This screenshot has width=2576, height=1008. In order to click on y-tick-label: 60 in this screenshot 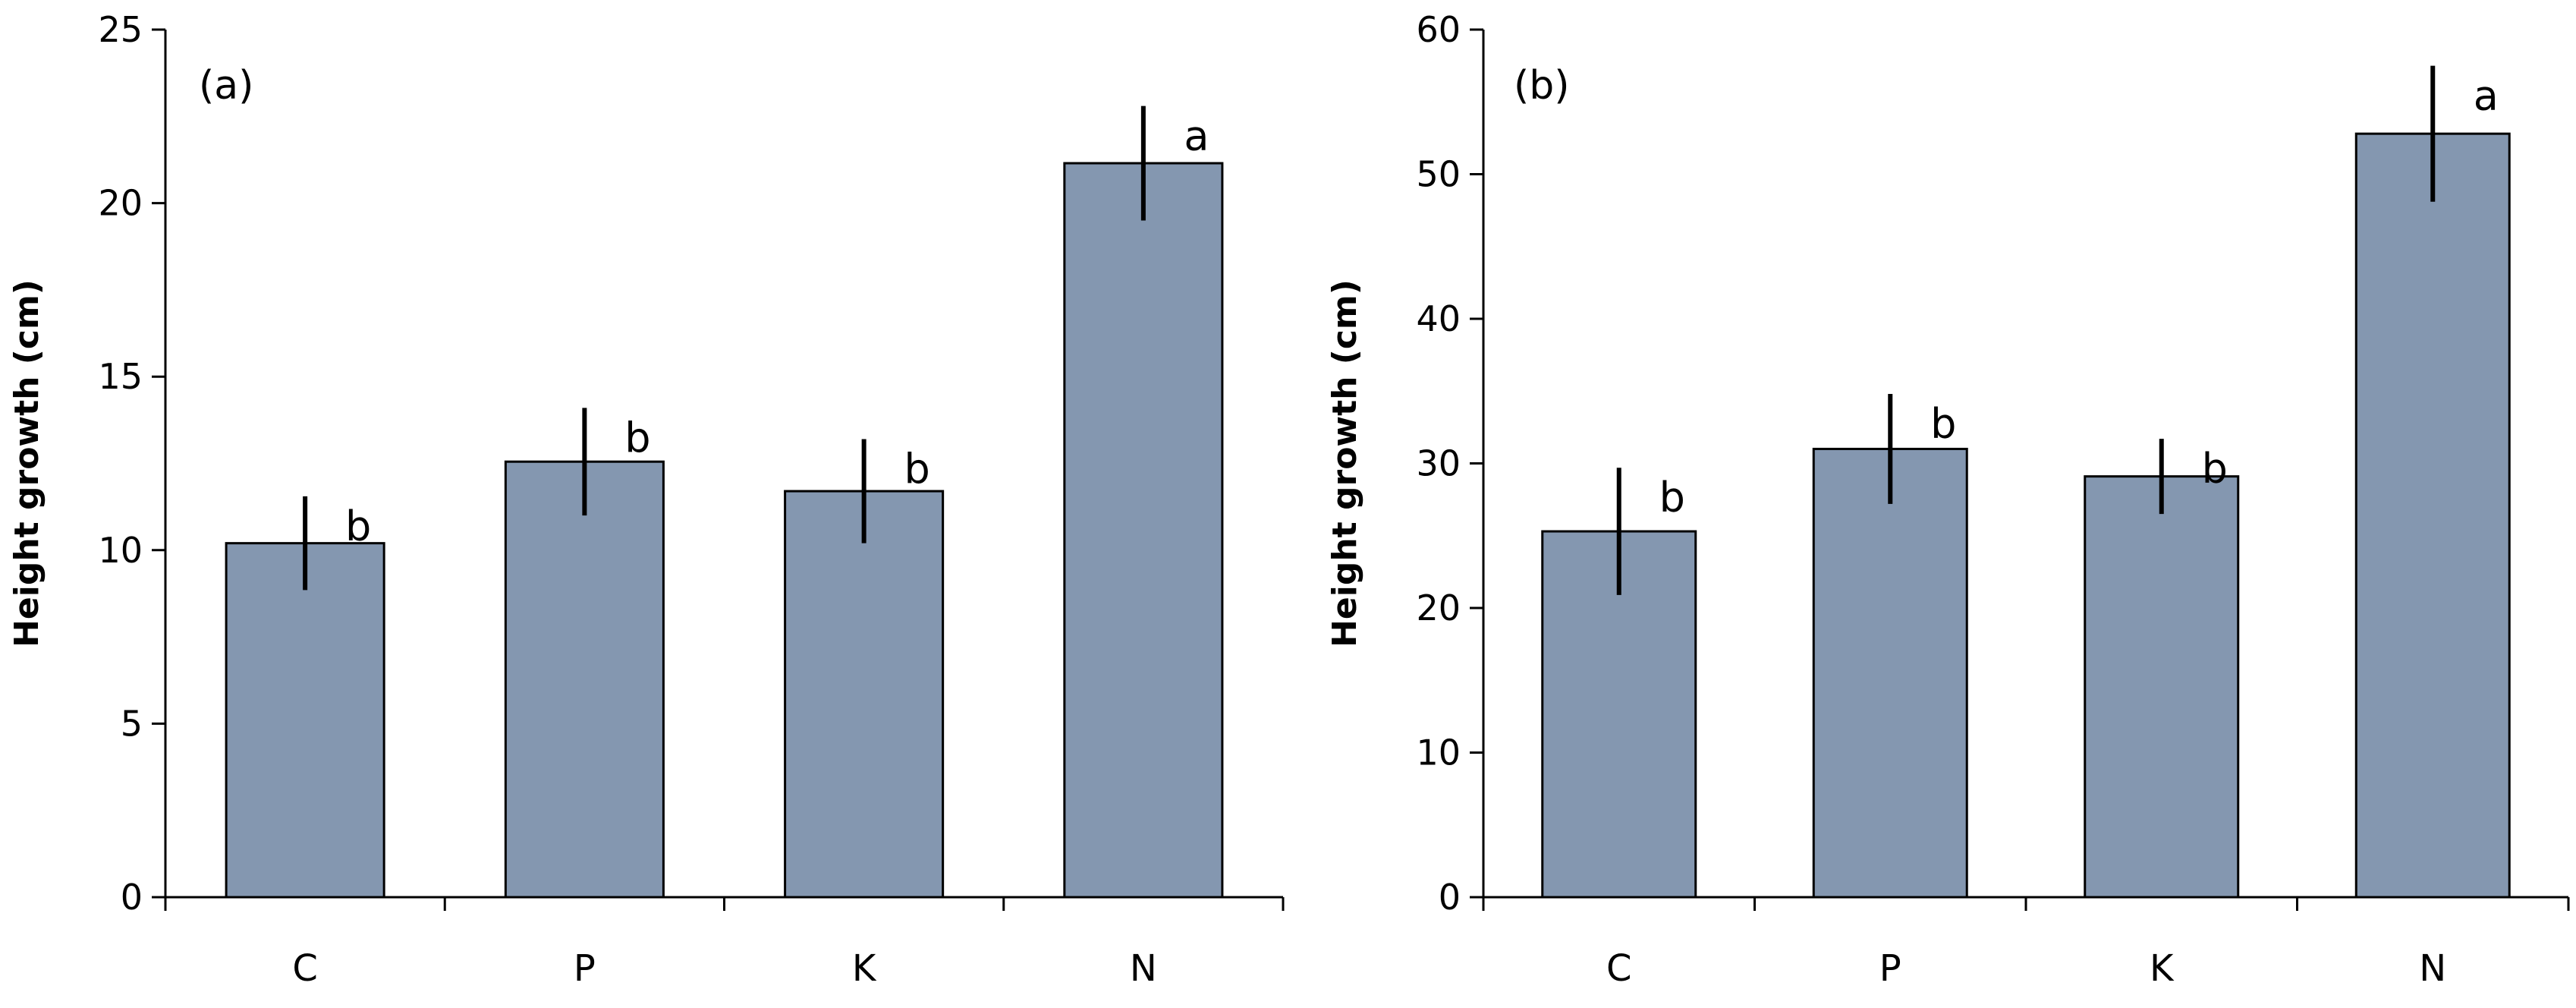, I will do `click(1438, 29)`.